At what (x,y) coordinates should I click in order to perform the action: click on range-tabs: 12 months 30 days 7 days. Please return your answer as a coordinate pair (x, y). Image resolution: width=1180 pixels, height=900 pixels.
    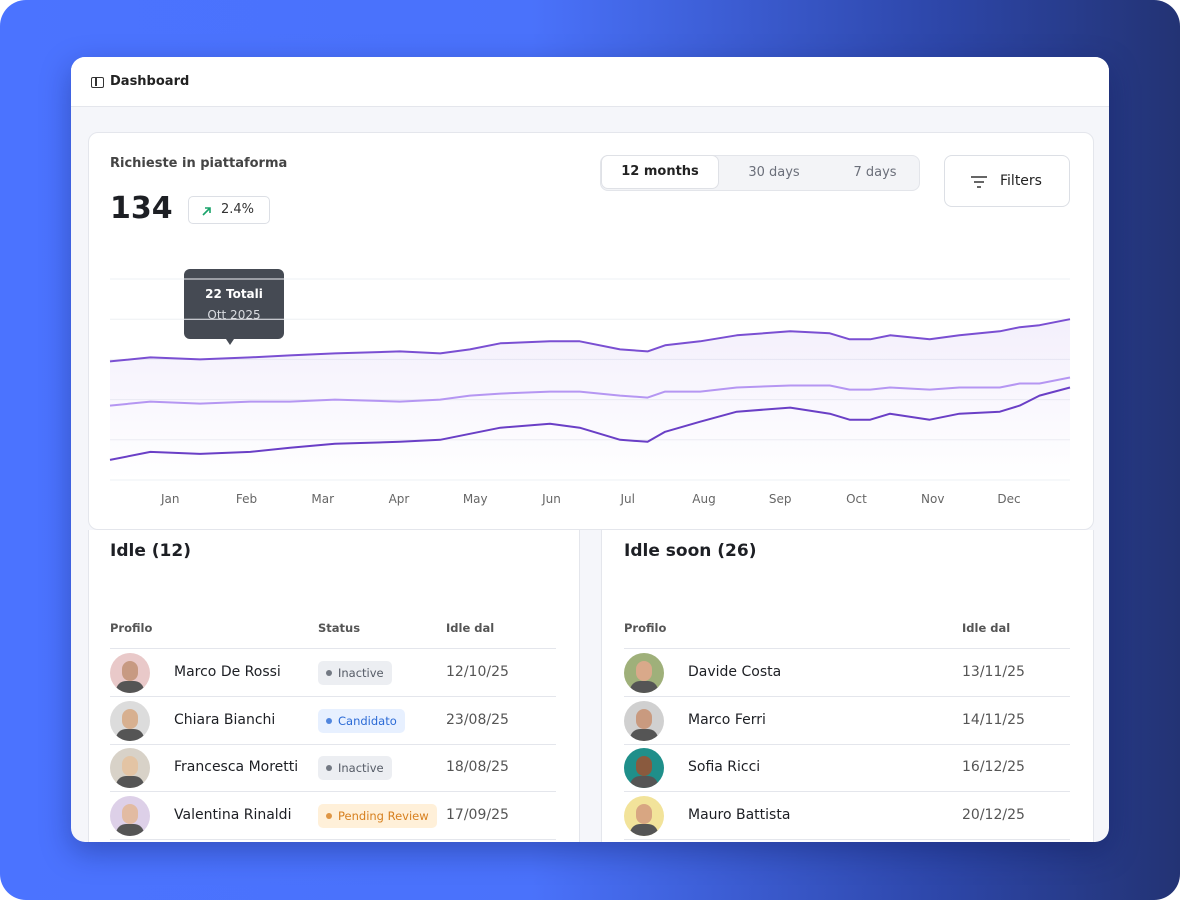
    Looking at the image, I should click on (760, 173).